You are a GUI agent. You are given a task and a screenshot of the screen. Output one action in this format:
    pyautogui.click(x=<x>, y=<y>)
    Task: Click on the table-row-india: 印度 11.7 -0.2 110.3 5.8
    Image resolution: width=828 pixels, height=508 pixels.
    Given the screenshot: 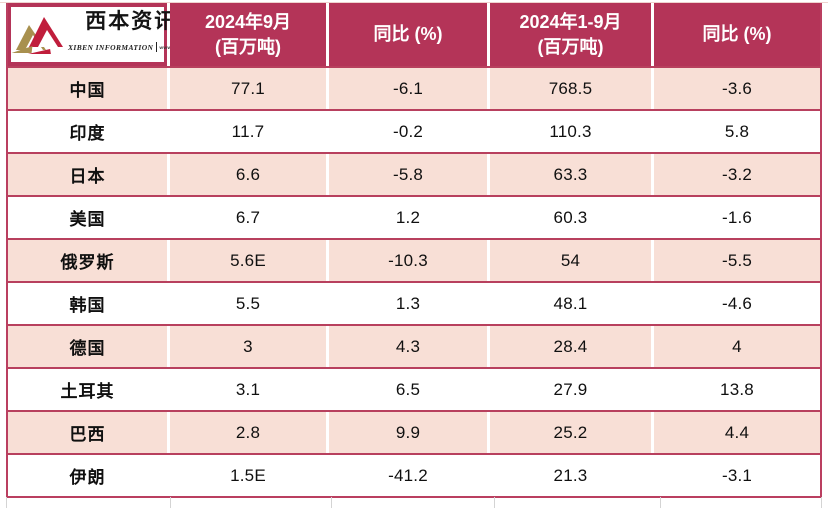 What is the action you would take?
    pyautogui.click(x=414, y=130)
    